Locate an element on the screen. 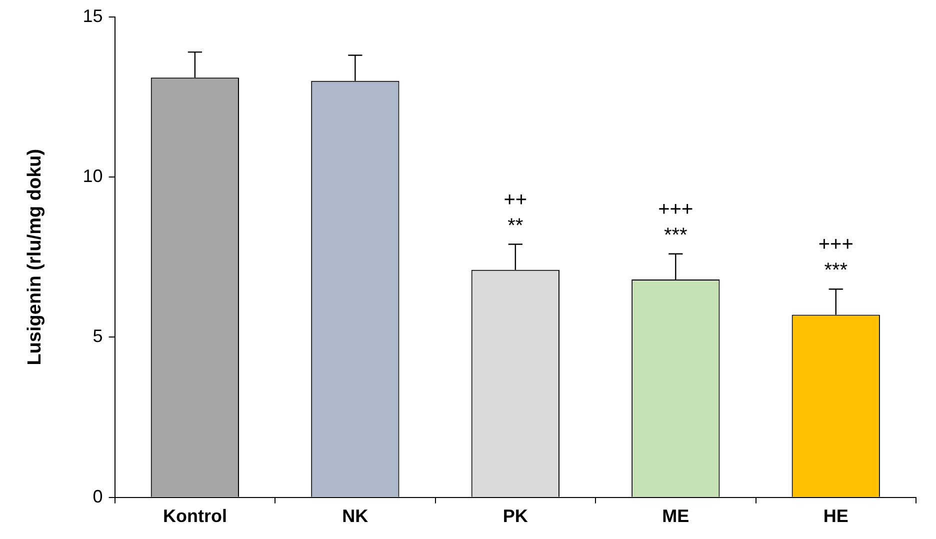 The image size is (936, 539). x-tick-label: NK is located at coordinates (355, 516).